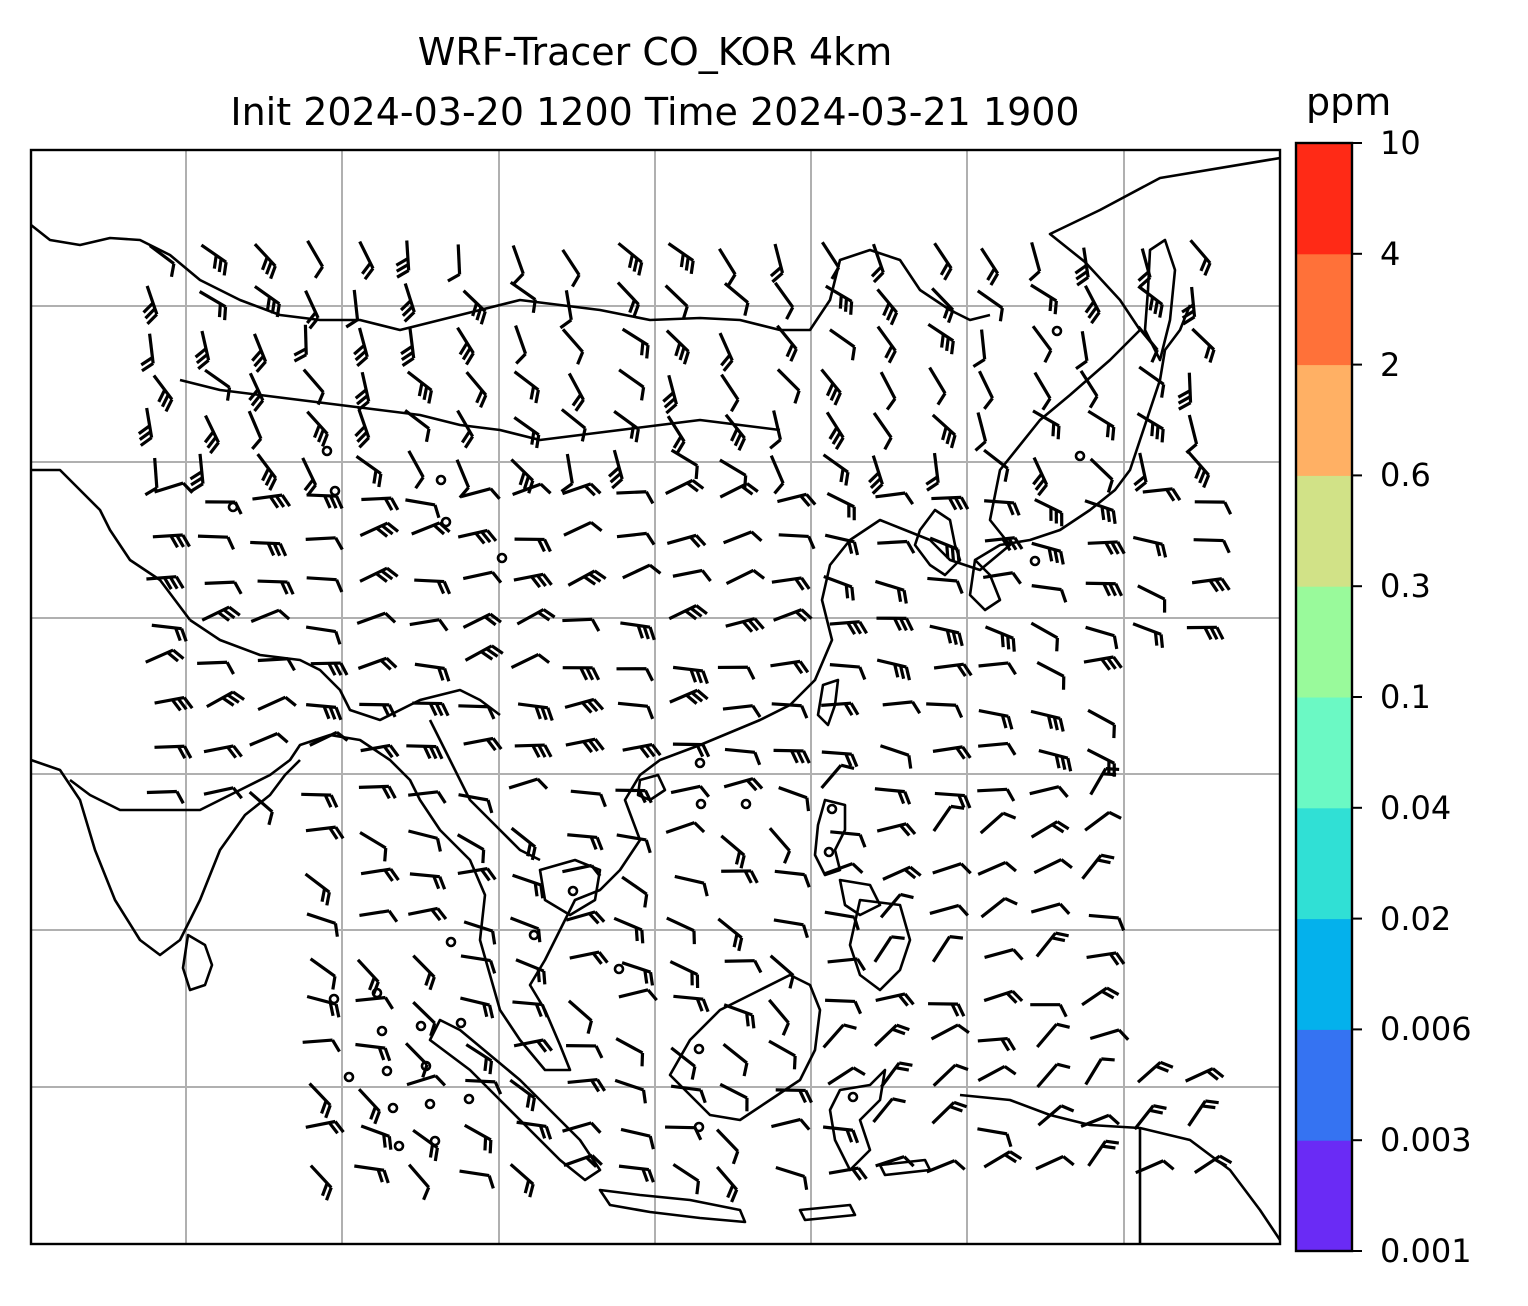  I want to click on colorbar, so click(1329, 697).